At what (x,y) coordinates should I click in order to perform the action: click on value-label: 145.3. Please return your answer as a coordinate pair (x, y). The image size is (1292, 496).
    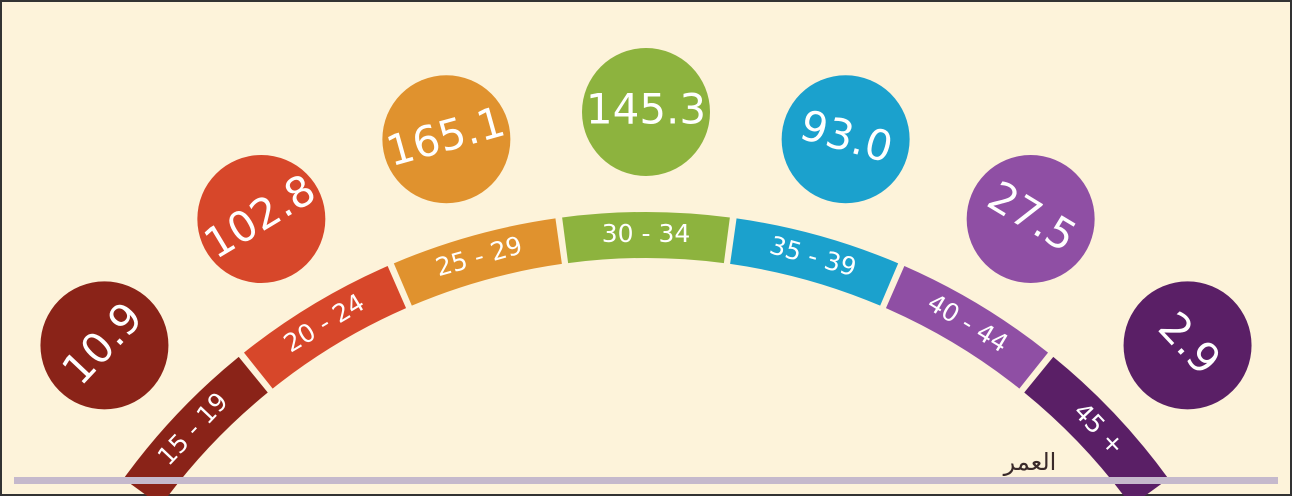
    Looking at the image, I should click on (646, 109).